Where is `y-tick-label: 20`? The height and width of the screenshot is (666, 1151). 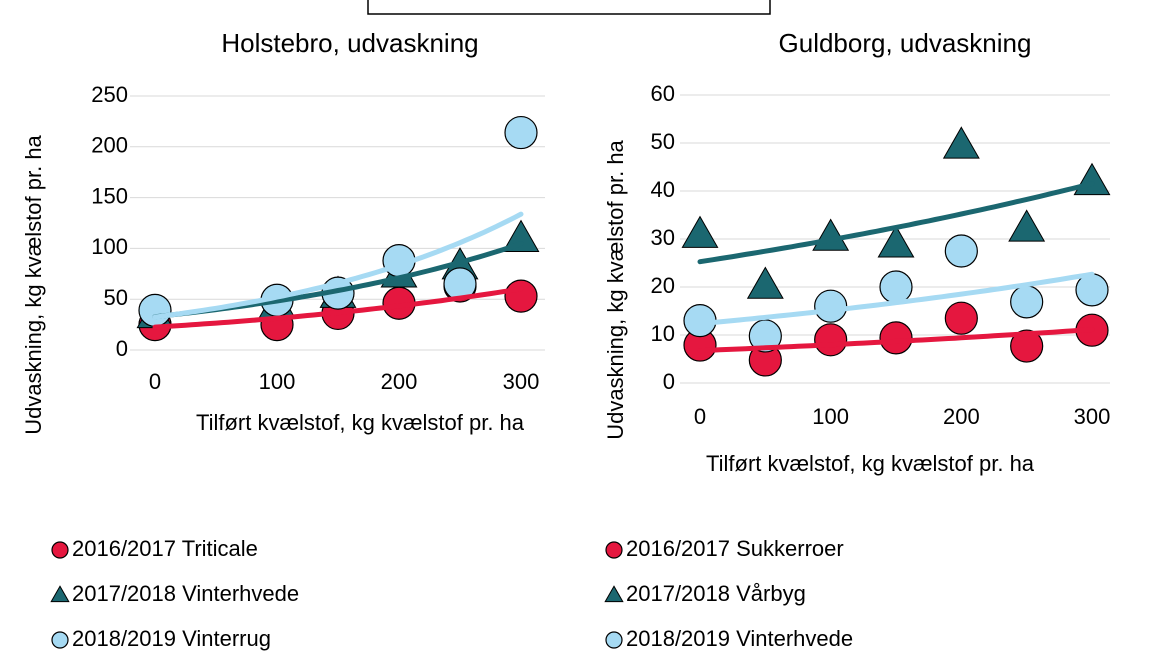 y-tick-label: 20 is located at coordinates (663, 285).